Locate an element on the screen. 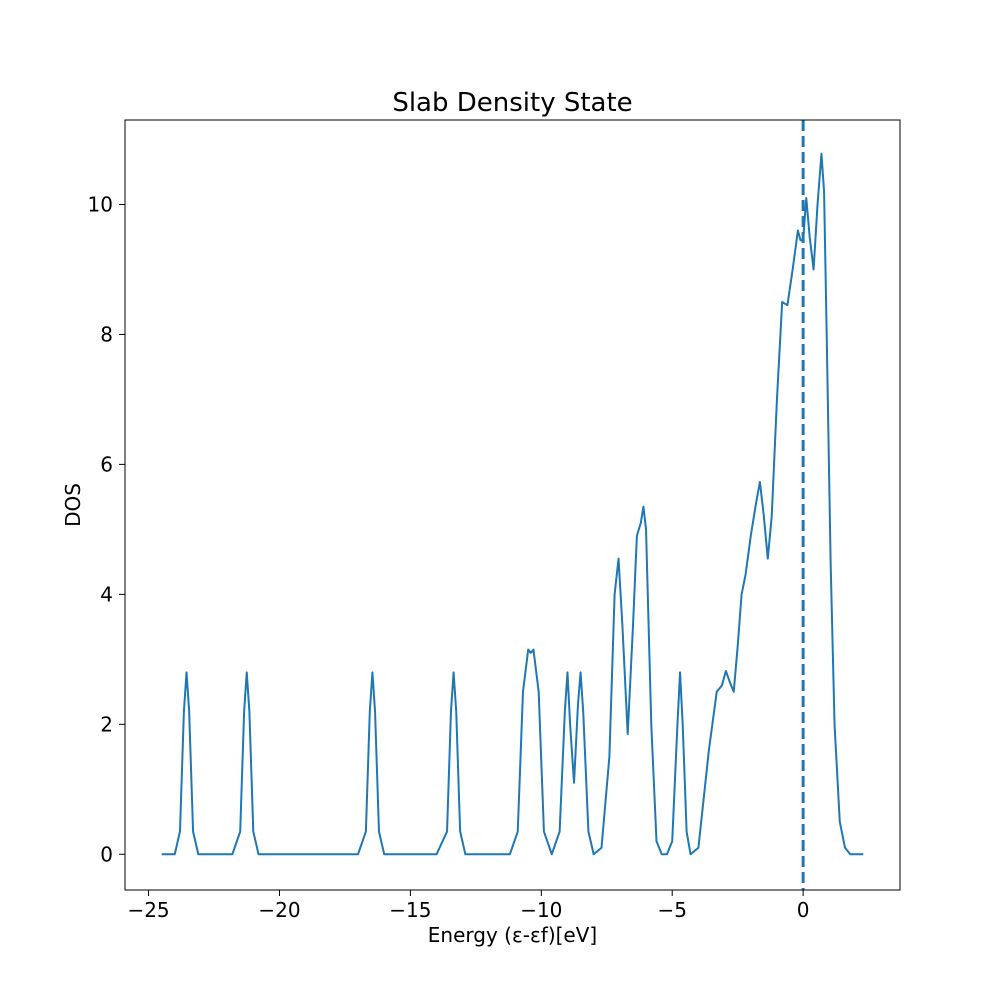 The image size is (1000, 1000). x-tick-label: 0 is located at coordinates (803, 910).